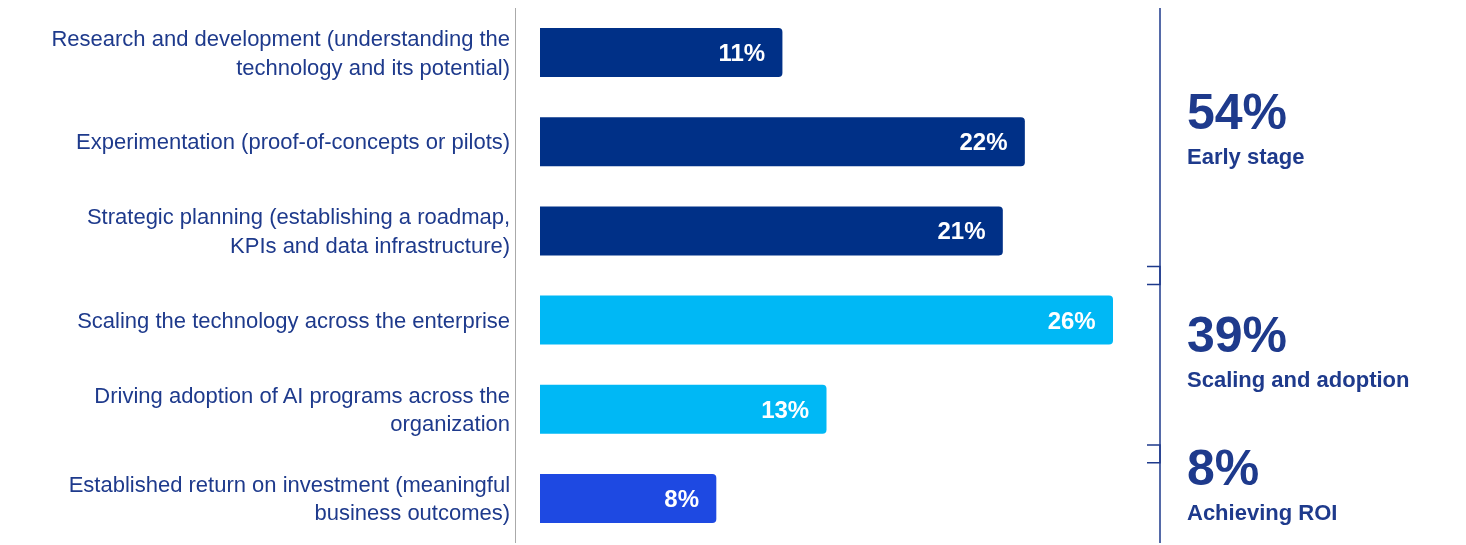 The image size is (1466, 545). What do you see at coordinates (688, 498) in the screenshot?
I see `data-label: 8%` at bounding box center [688, 498].